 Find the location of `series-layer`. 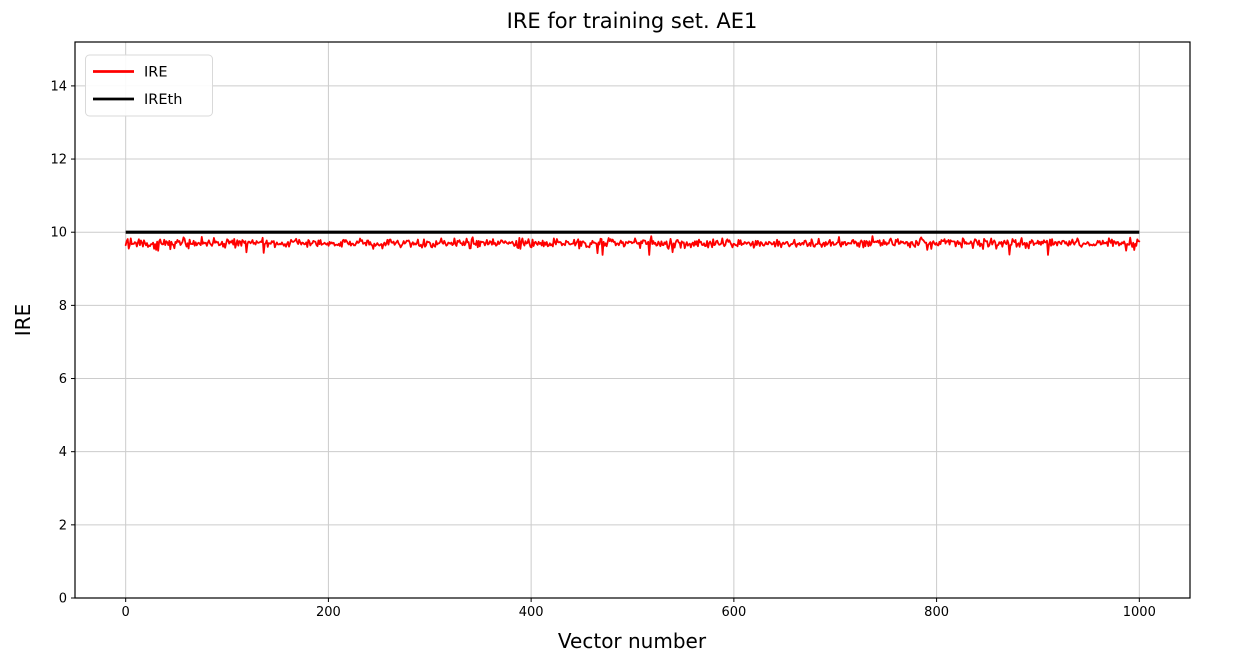

series-layer is located at coordinates (632, 243).